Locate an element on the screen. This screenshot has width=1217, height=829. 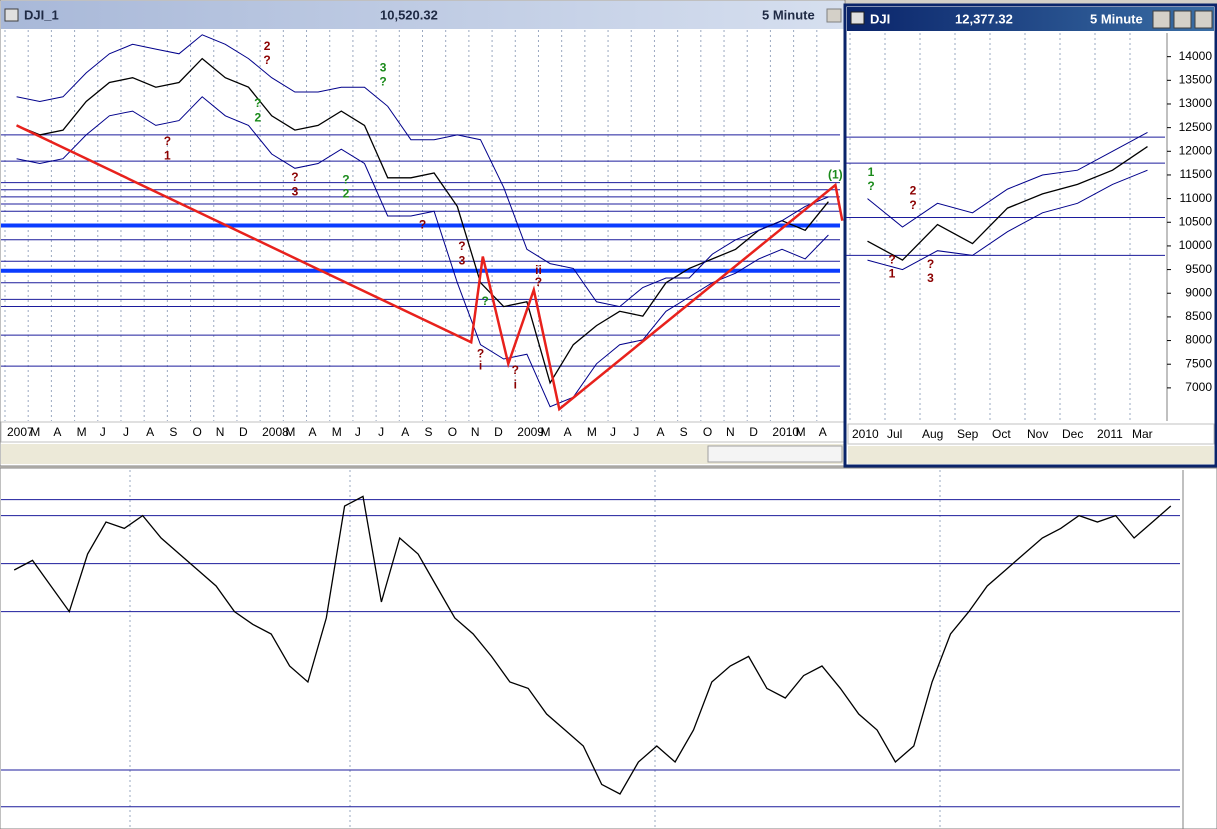
x-tick-label: Dec is located at coordinates (1072, 434).